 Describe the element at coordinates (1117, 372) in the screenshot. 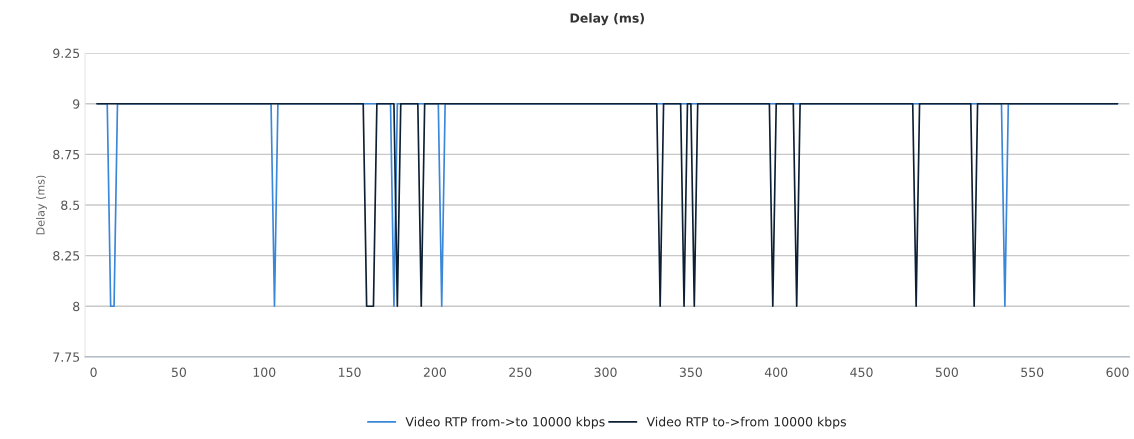

I see `x-tick-label: 600` at that location.